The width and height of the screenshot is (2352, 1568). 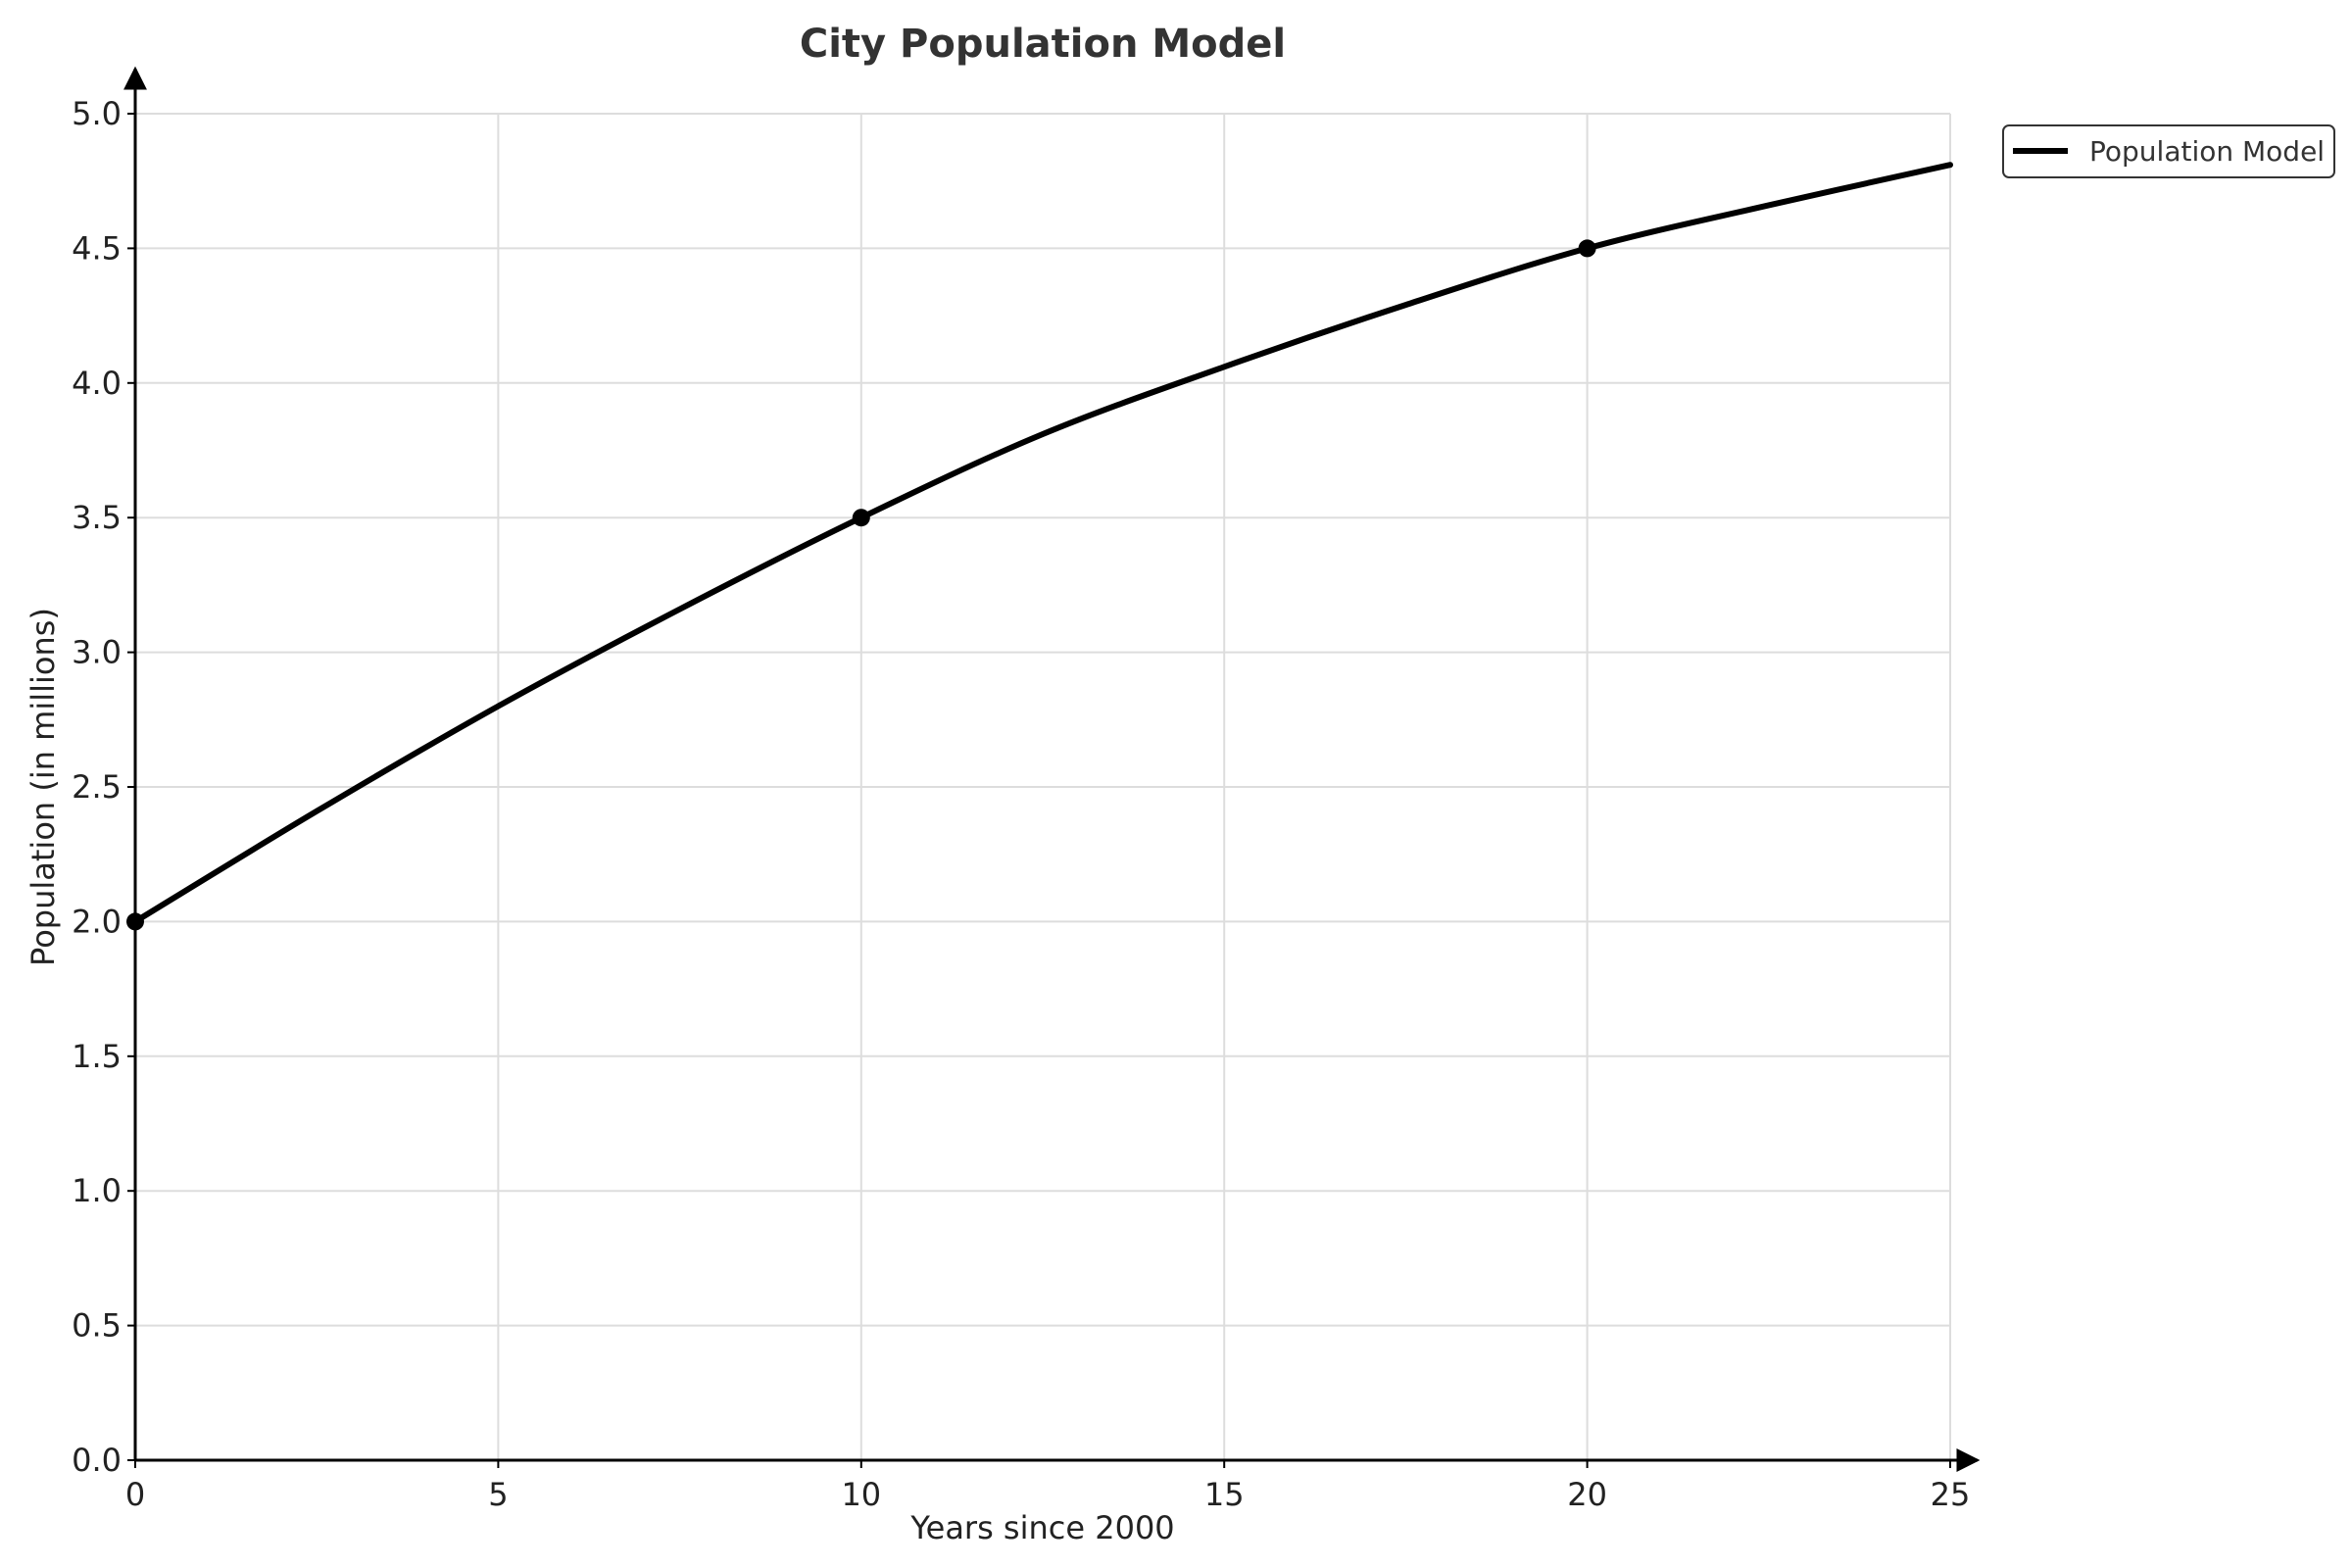 I want to click on y-tick-label: 5.0, so click(x=97, y=113).